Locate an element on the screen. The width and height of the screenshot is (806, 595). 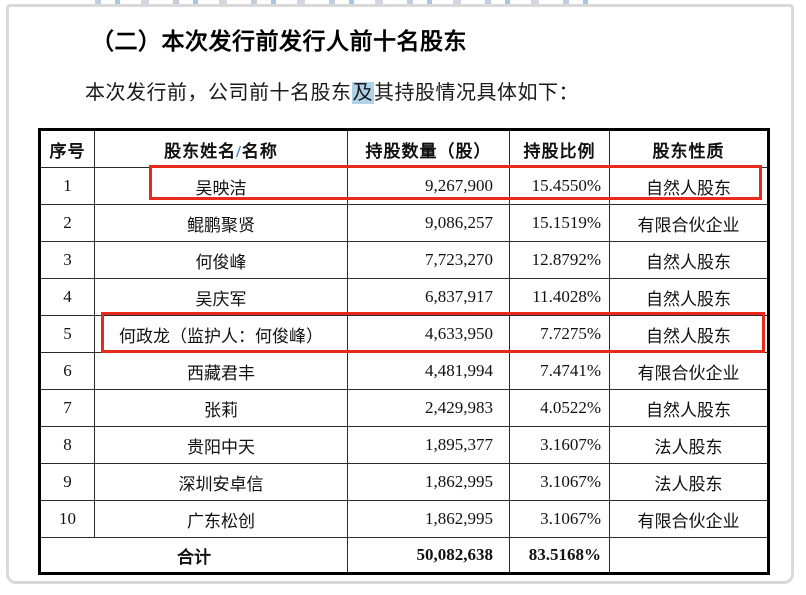
total-ratio: 83.5168% is located at coordinates (559, 555).